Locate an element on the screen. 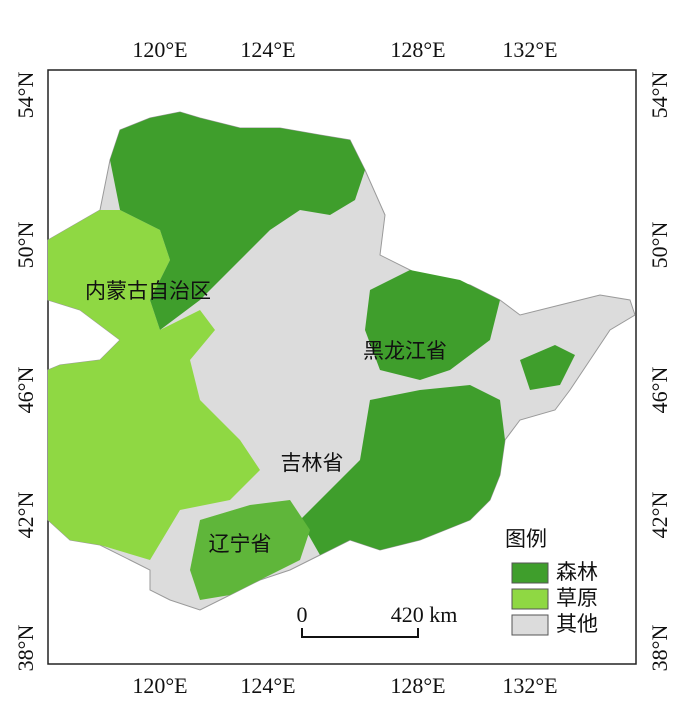 The width and height of the screenshot is (700, 713). legend-label: 其他 is located at coordinates (577, 624).